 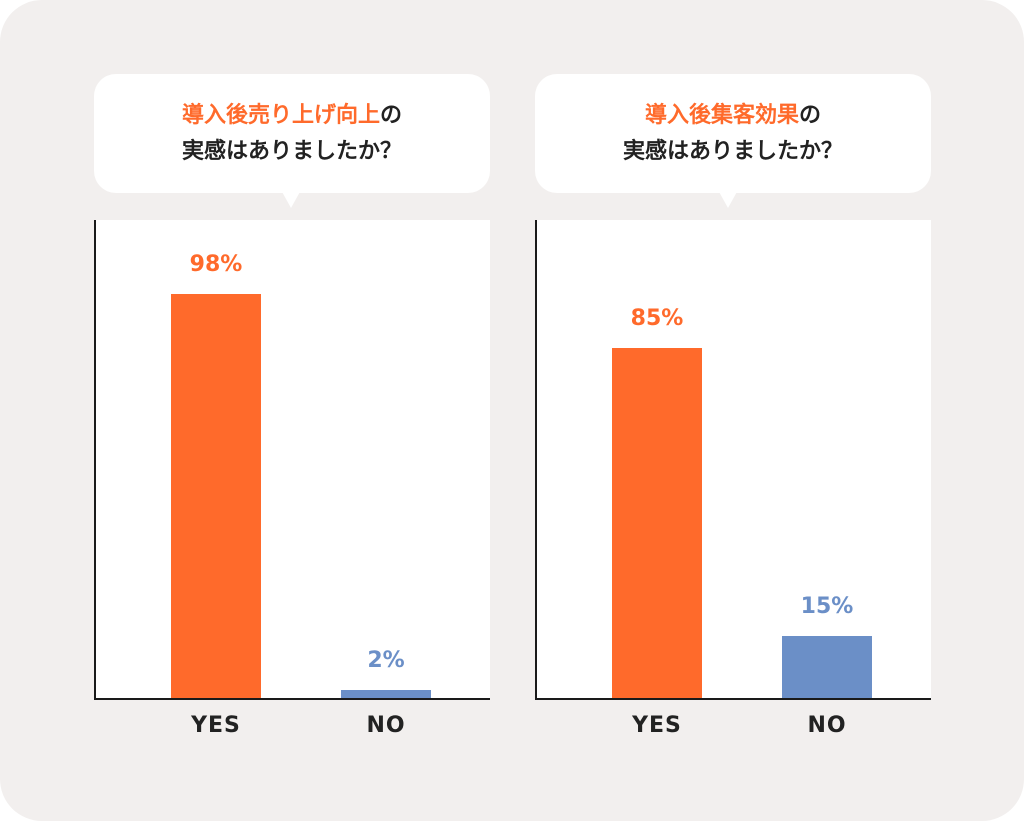 What do you see at coordinates (827, 607) in the screenshot?
I see `value-label-no: 15%` at bounding box center [827, 607].